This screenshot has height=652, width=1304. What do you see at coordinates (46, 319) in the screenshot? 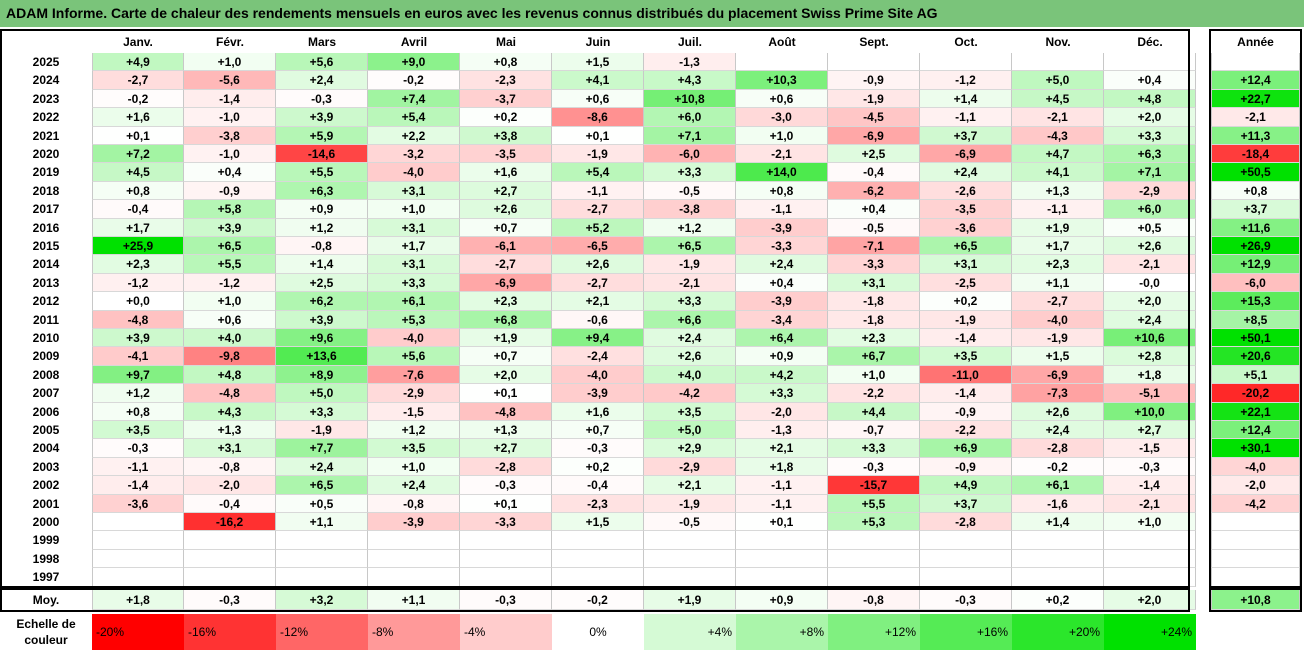
I see `year-label: 2011` at bounding box center [46, 319].